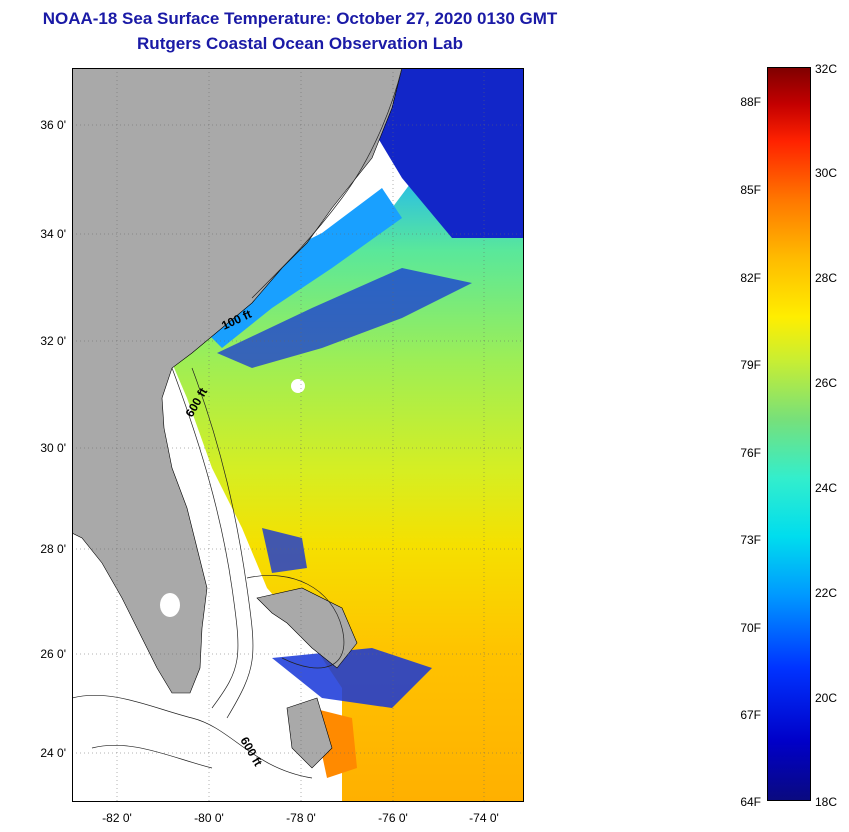 This screenshot has height=832, width=849. I want to click on temperature-colorbar, so click(789, 434).